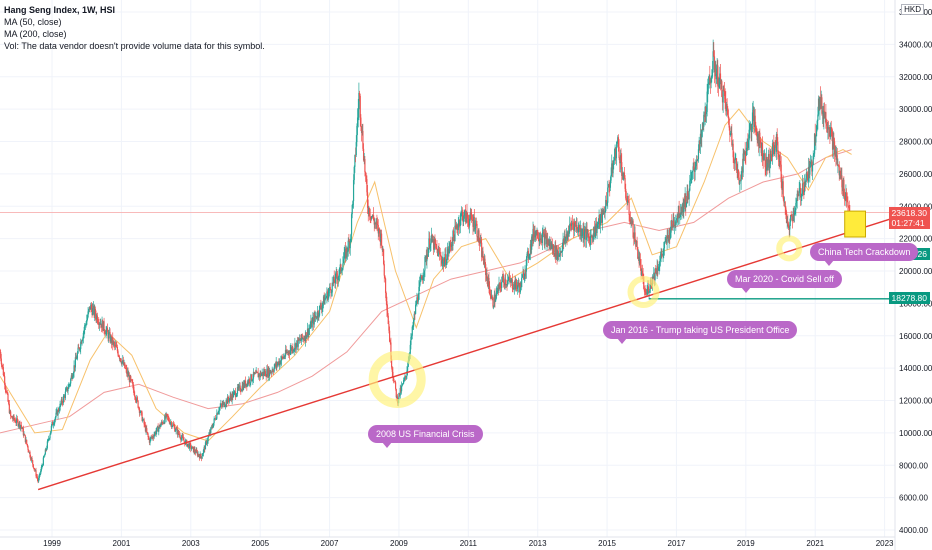 The image size is (932, 550). I want to click on currency-badge: HKD, so click(912, 9).